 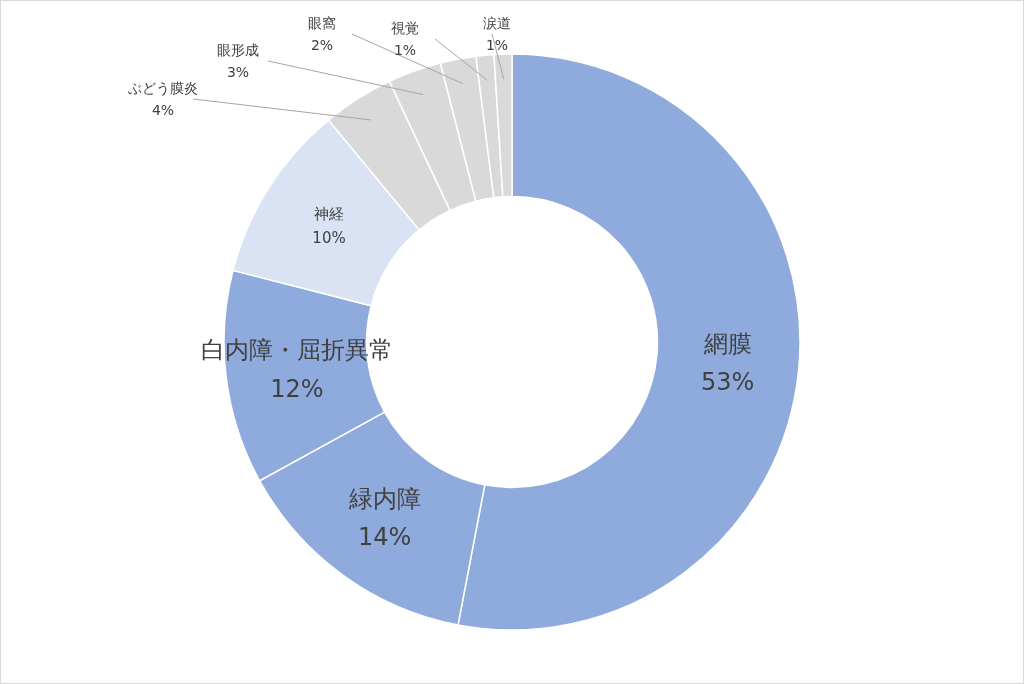 I want to click on slice-label: 視覚, so click(x=405, y=28).